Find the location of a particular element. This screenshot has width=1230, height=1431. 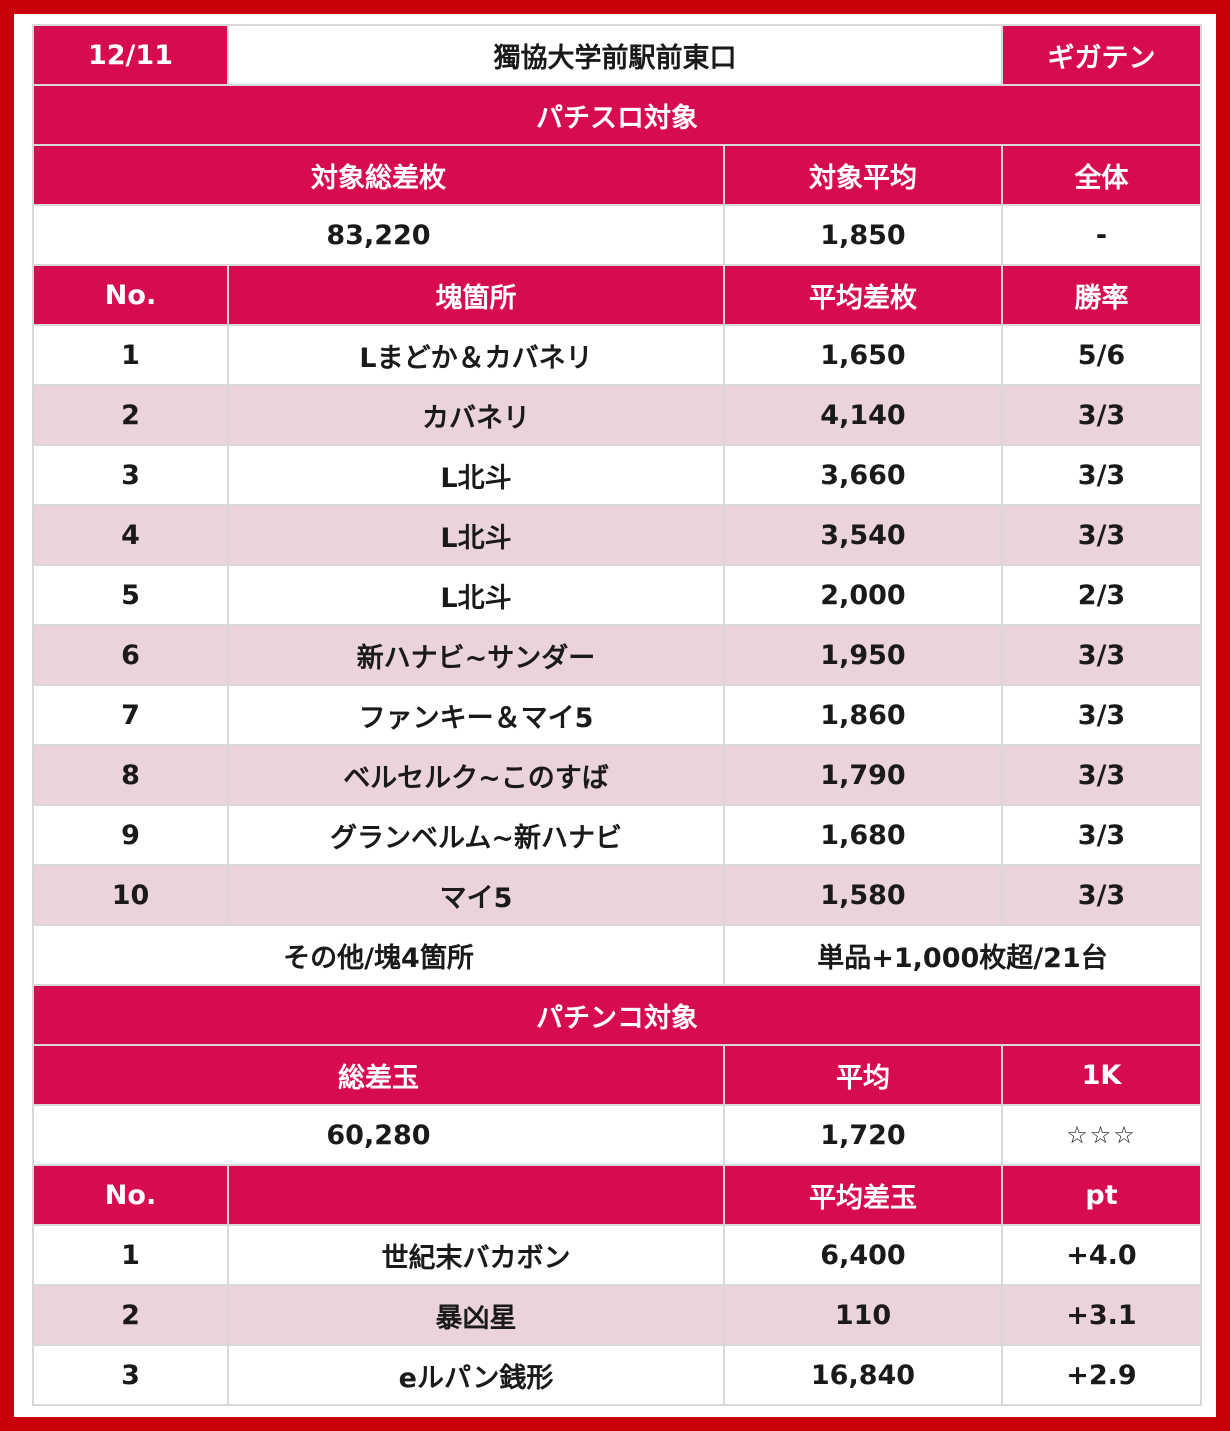

pachinko-total-header: 総差玉 is located at coordinates (378, 1075).